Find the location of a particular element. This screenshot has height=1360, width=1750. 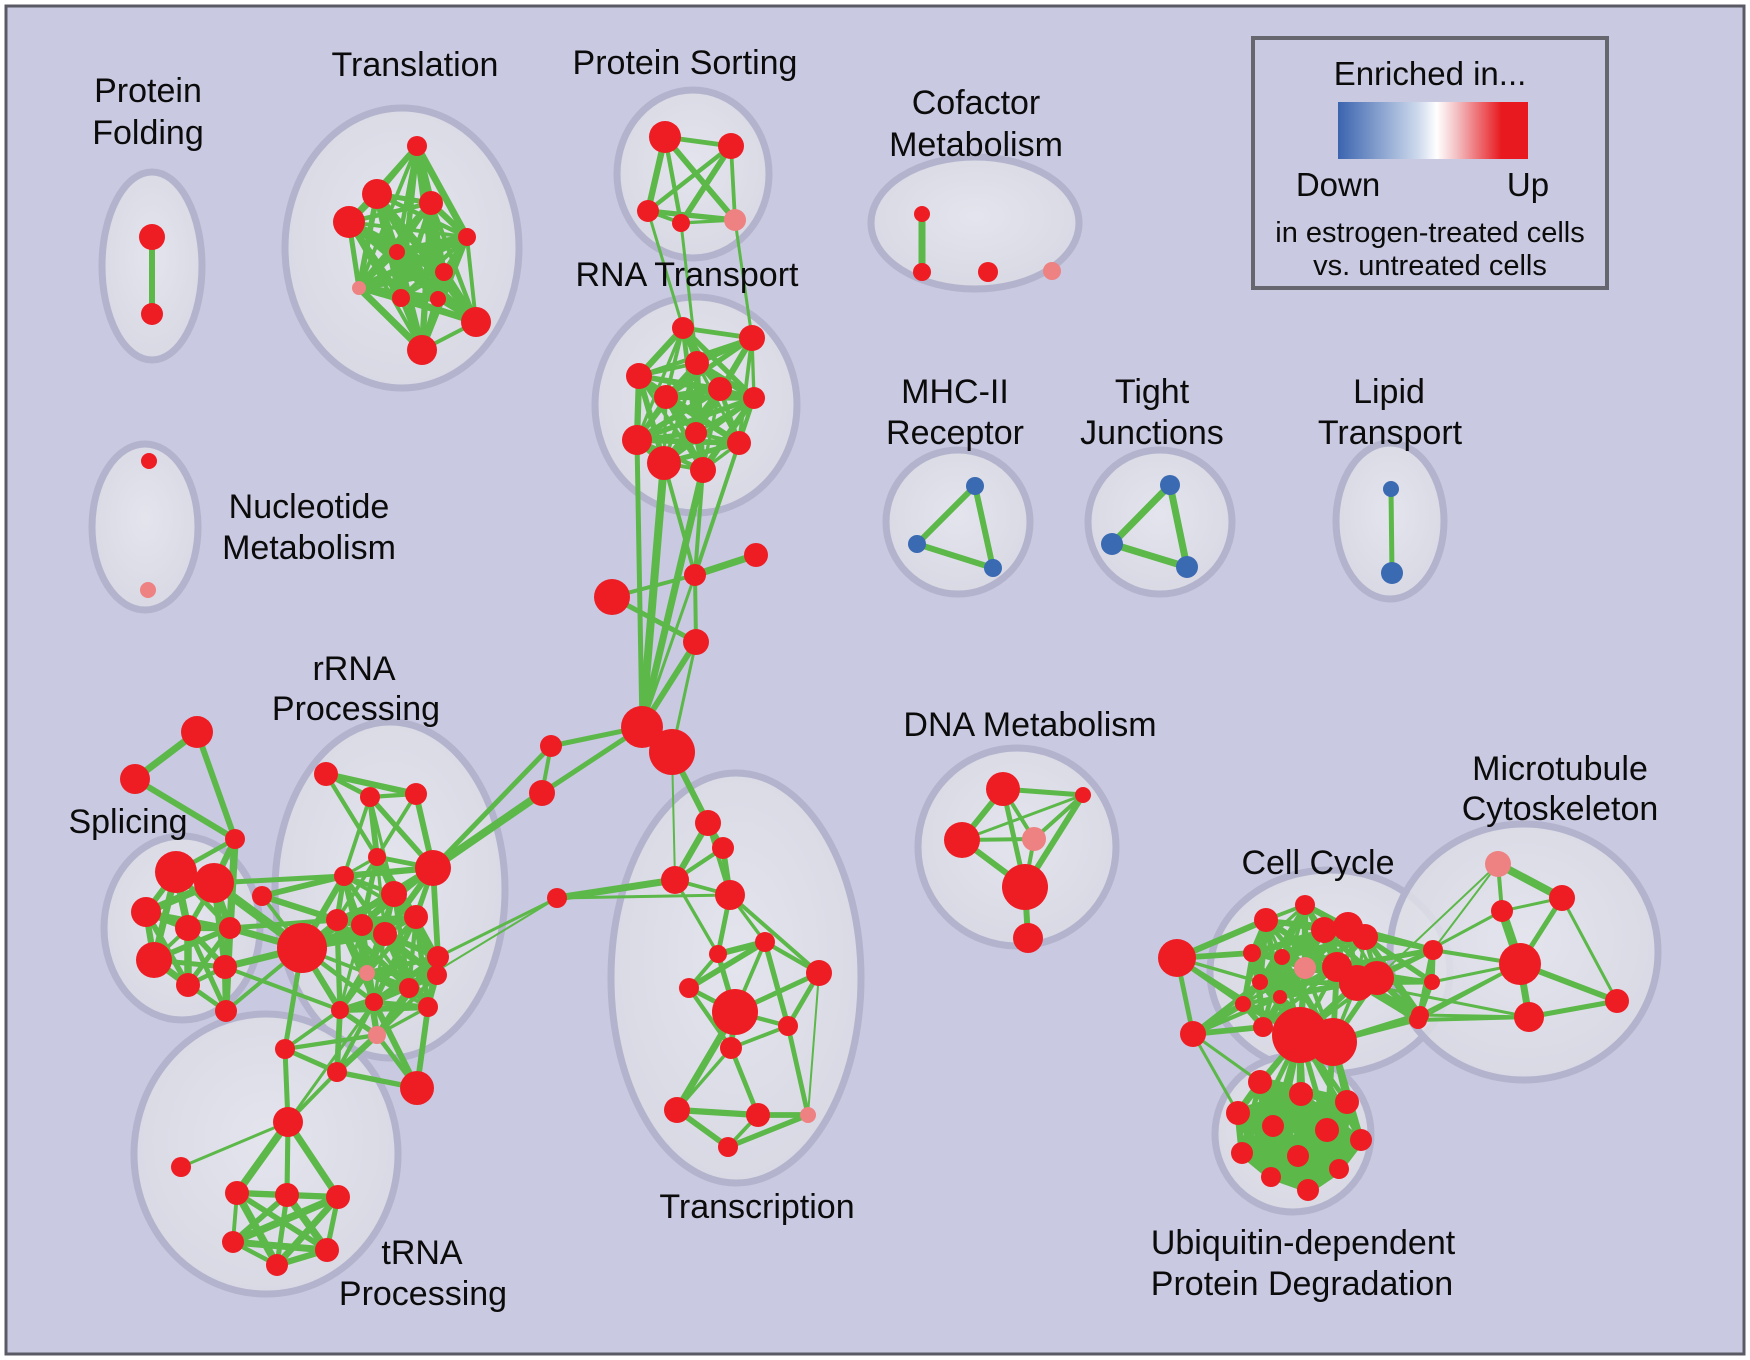

edge-splicing is located at coordinates (216, 785).